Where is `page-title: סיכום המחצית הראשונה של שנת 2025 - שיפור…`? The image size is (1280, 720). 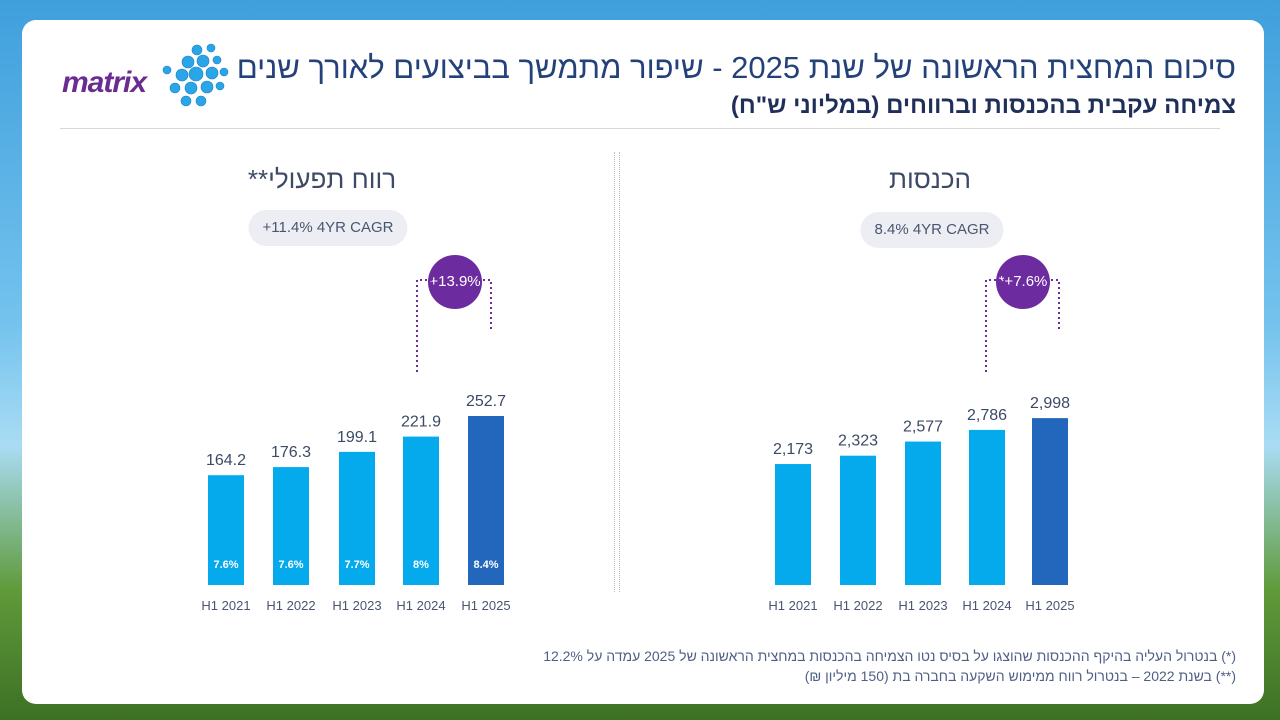
page-title: סיכום המחצית הראשונה של שנת 2025 - שיפור… is located at coordinates (736, 67).